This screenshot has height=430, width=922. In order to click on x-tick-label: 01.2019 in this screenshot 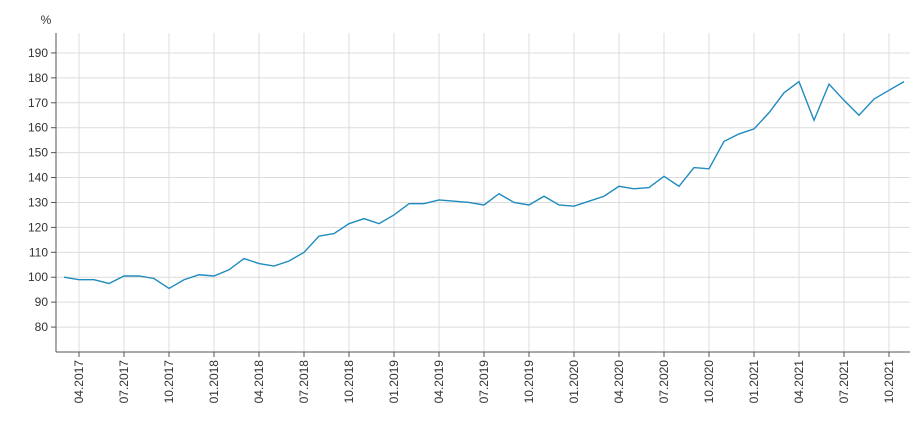, I will do `click(394, 382)`.